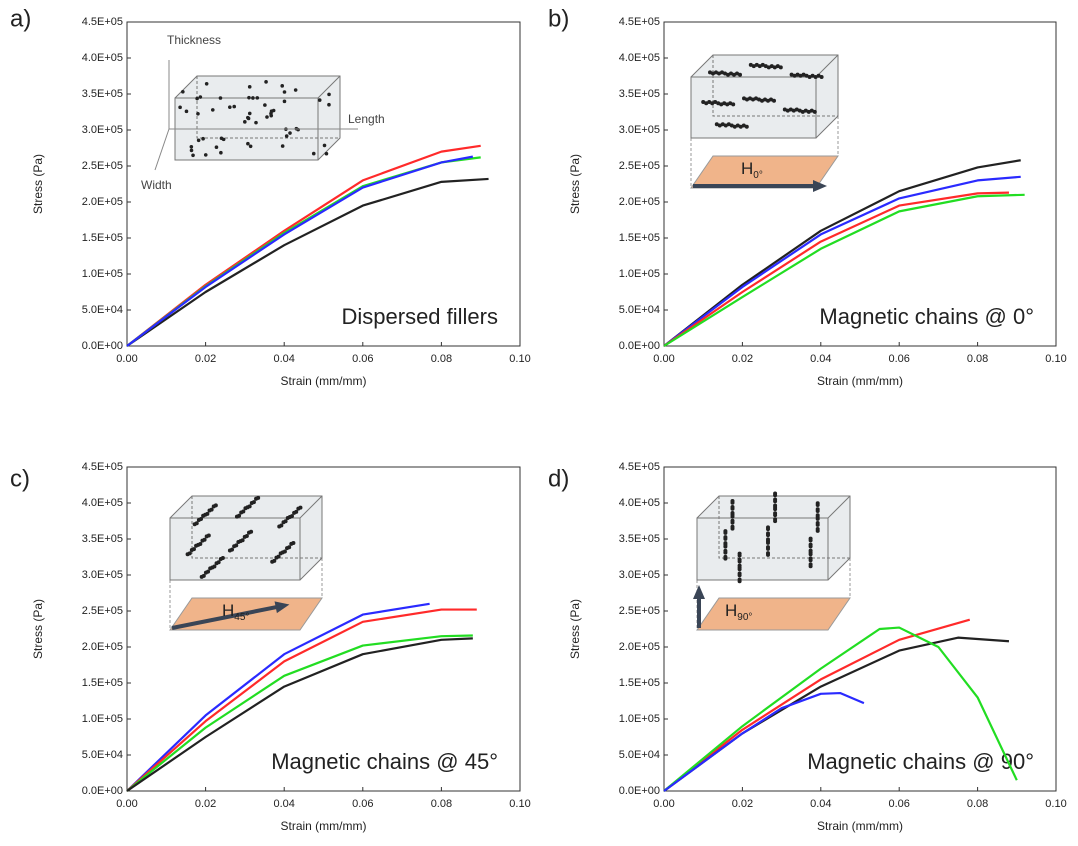  Describe the element at coordinates (366, 119) in the screenshot. I see `inset-label: Length` at that location.